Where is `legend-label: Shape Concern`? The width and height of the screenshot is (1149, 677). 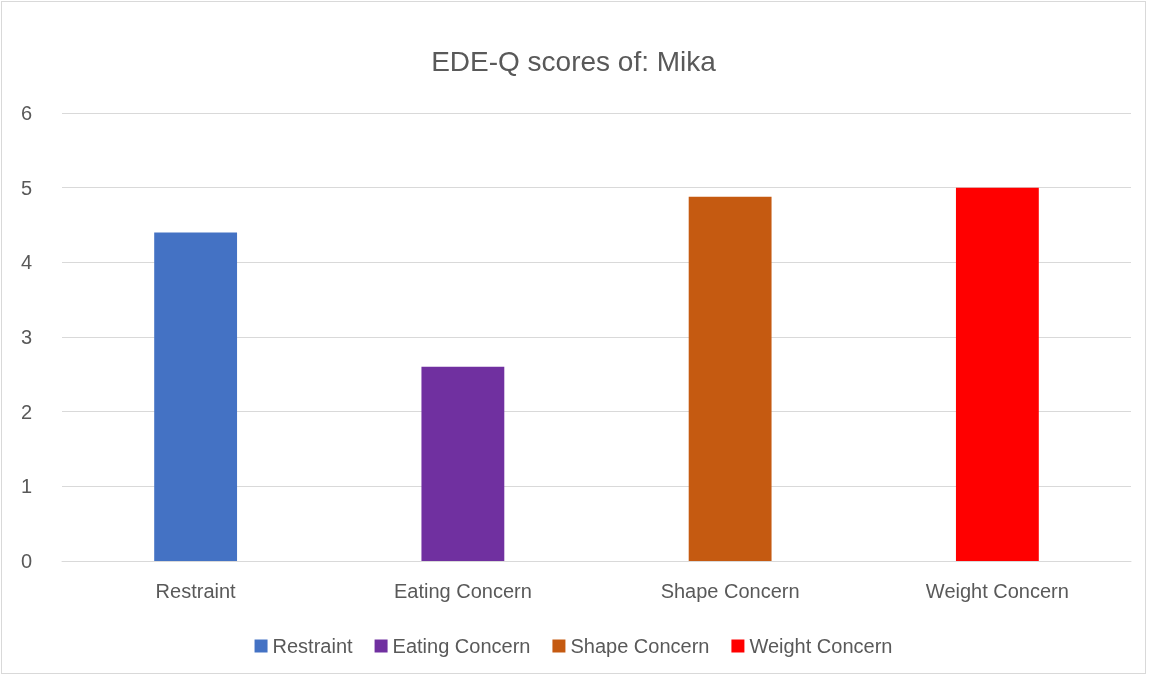
legend-label: Shape Concern is located at coordinates (640, 646).